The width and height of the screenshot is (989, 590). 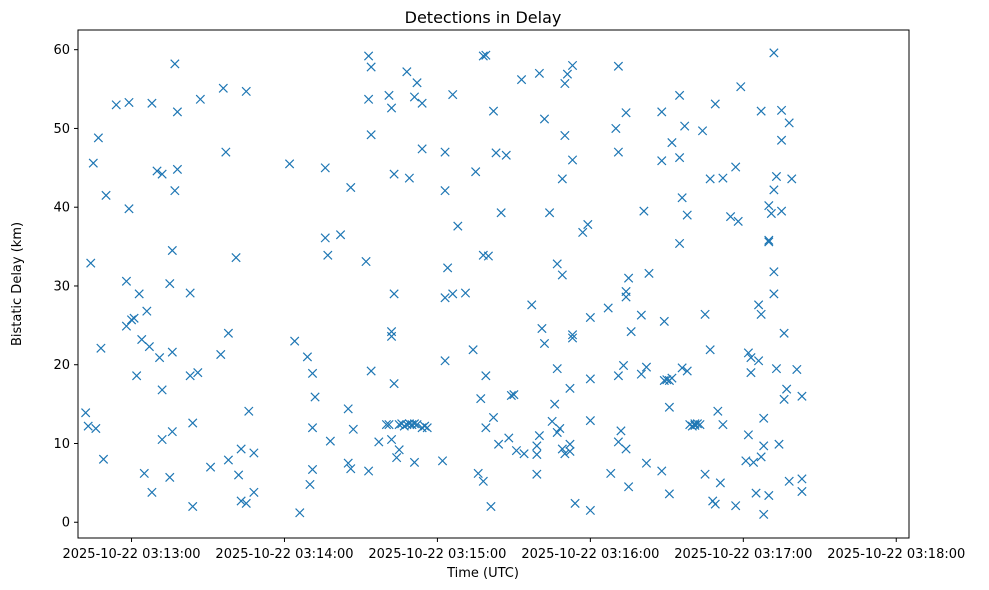 I want to click on x-tick-label: 2025-10-22 03:15:00, so click(x=437, y=554).